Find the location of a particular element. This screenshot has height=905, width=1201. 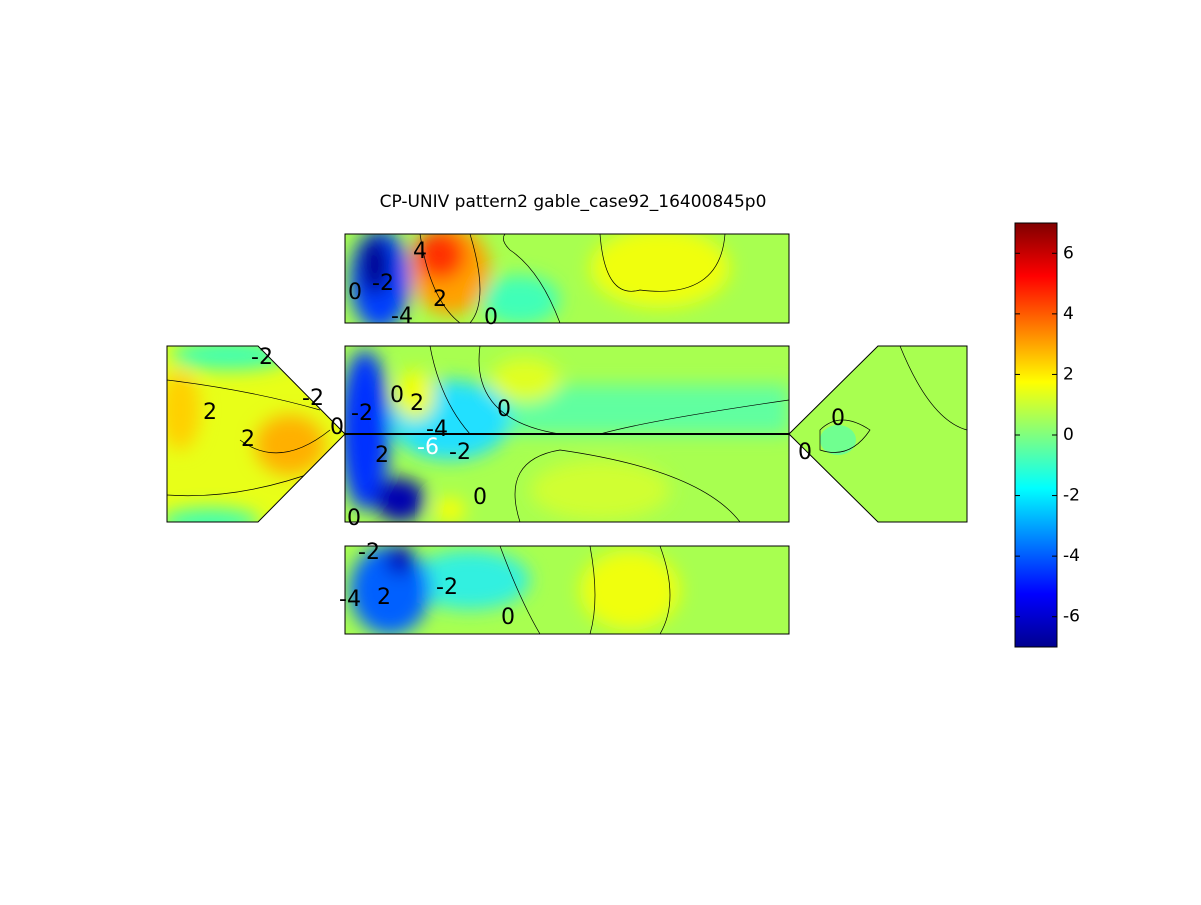

panel-bottom is located at coordinates (567, 590).